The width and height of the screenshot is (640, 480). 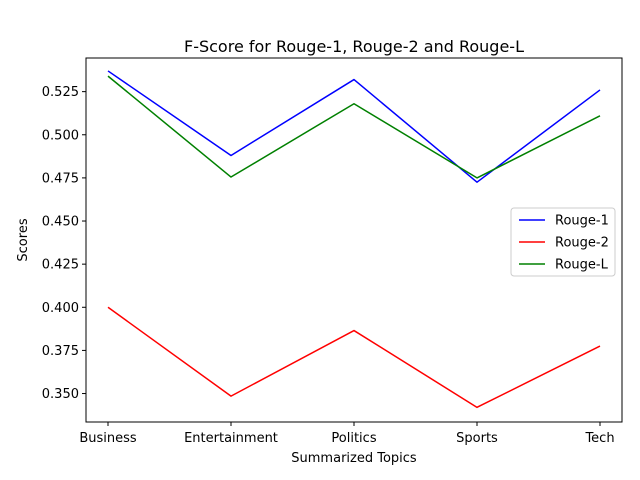 What do you see at coordinates (477, 438) in the screenshot?
I see `x-tick-label: Sports` at bounding box center [477, 438].